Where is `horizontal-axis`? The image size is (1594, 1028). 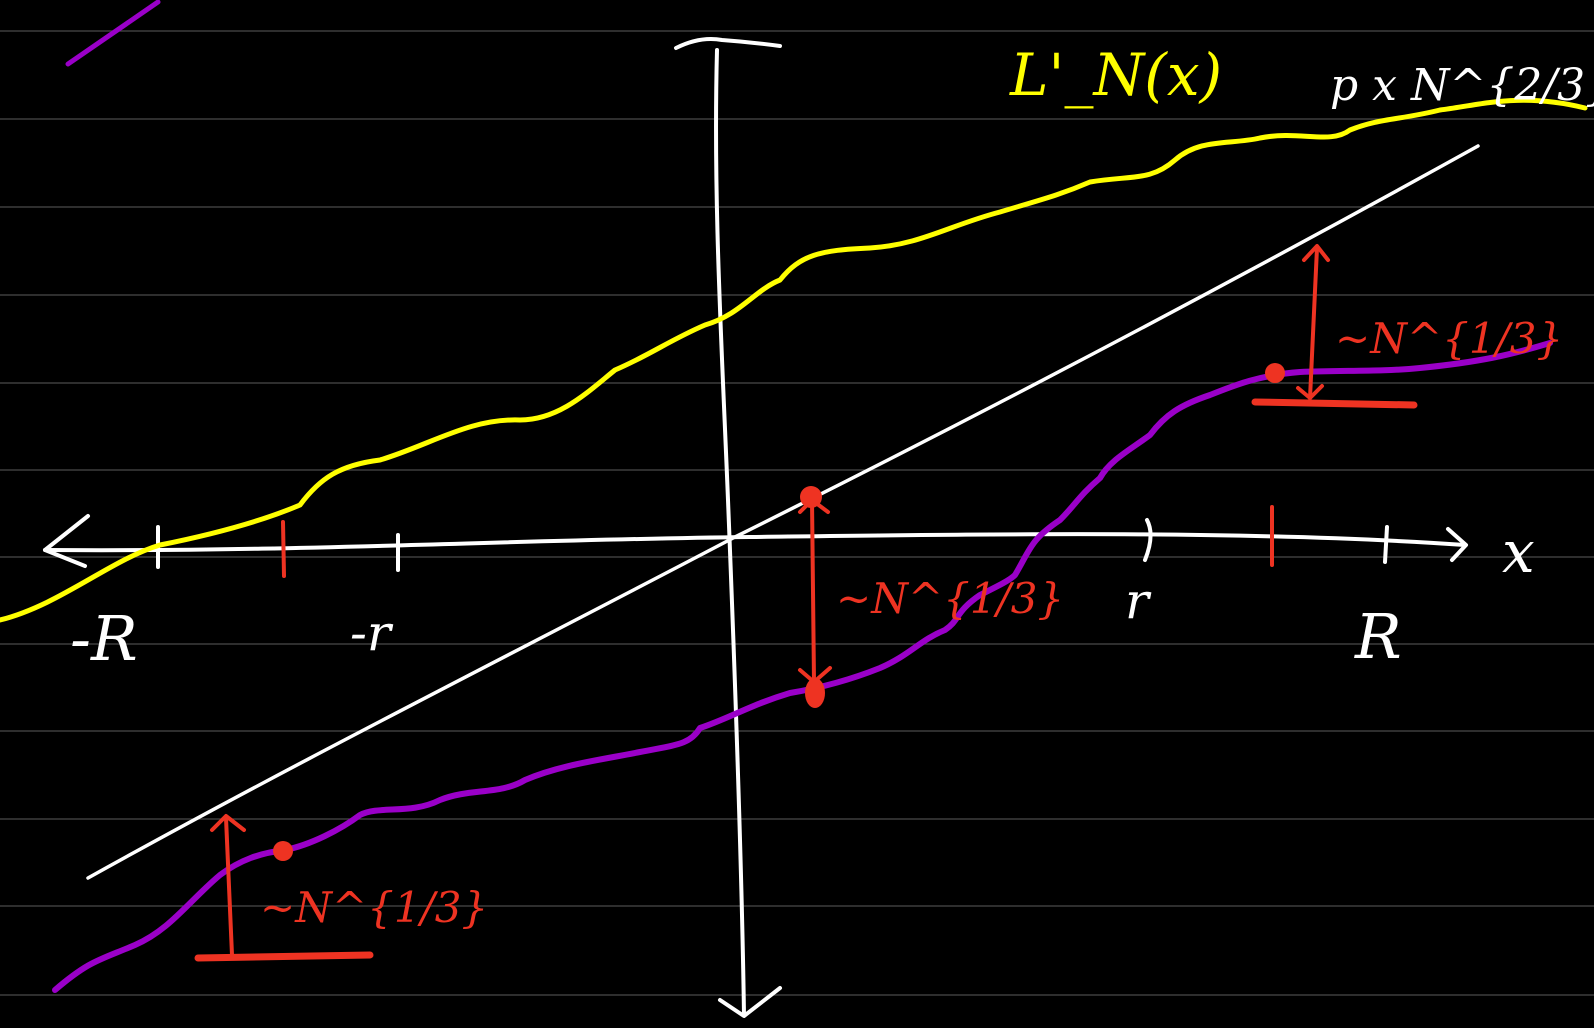
horizontal-axis is located at coordinates (755, 541).